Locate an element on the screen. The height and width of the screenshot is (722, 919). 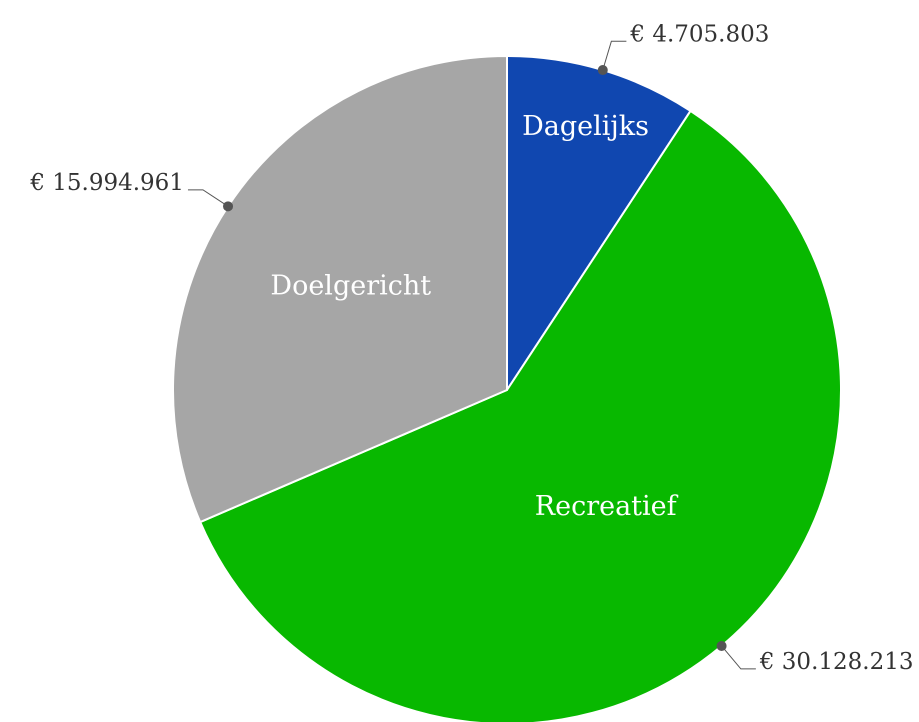
value-label: € 4.705.803 is located at coordinates (699, 34).